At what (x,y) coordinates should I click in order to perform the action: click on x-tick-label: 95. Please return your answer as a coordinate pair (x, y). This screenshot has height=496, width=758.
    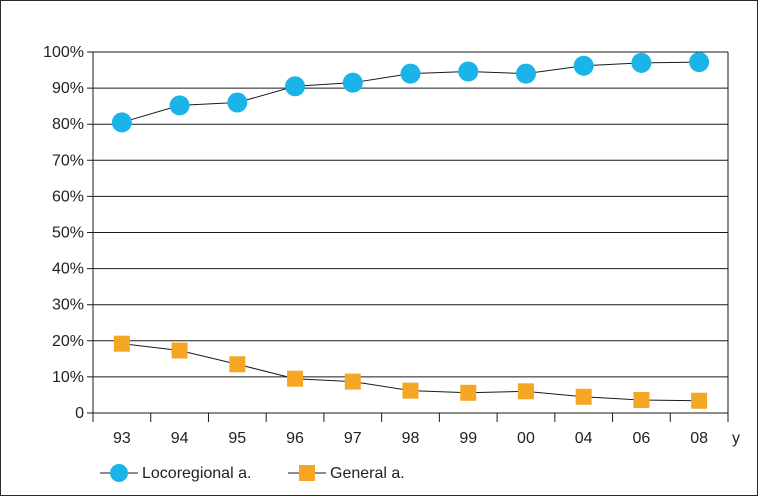
    Looking at the image, I should click on (237, 438).